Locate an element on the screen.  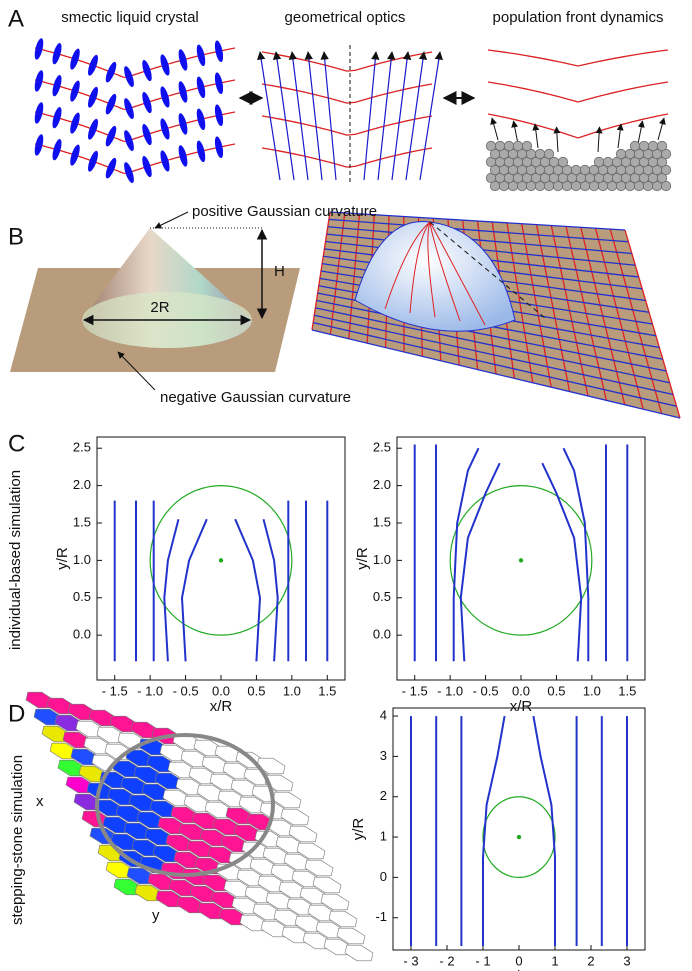
circle is located at coordinates (519, 837).